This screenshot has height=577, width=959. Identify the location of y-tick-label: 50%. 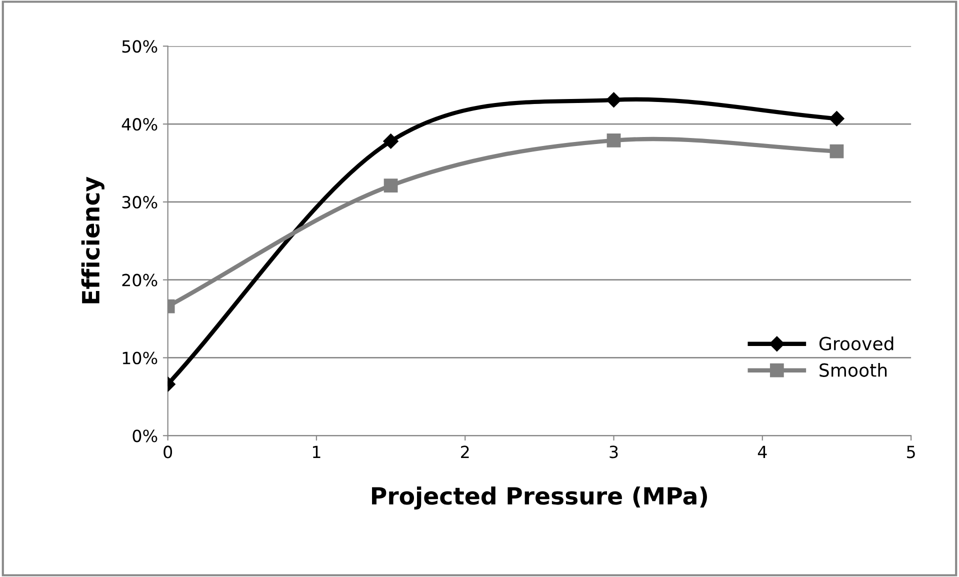
(140, 46).